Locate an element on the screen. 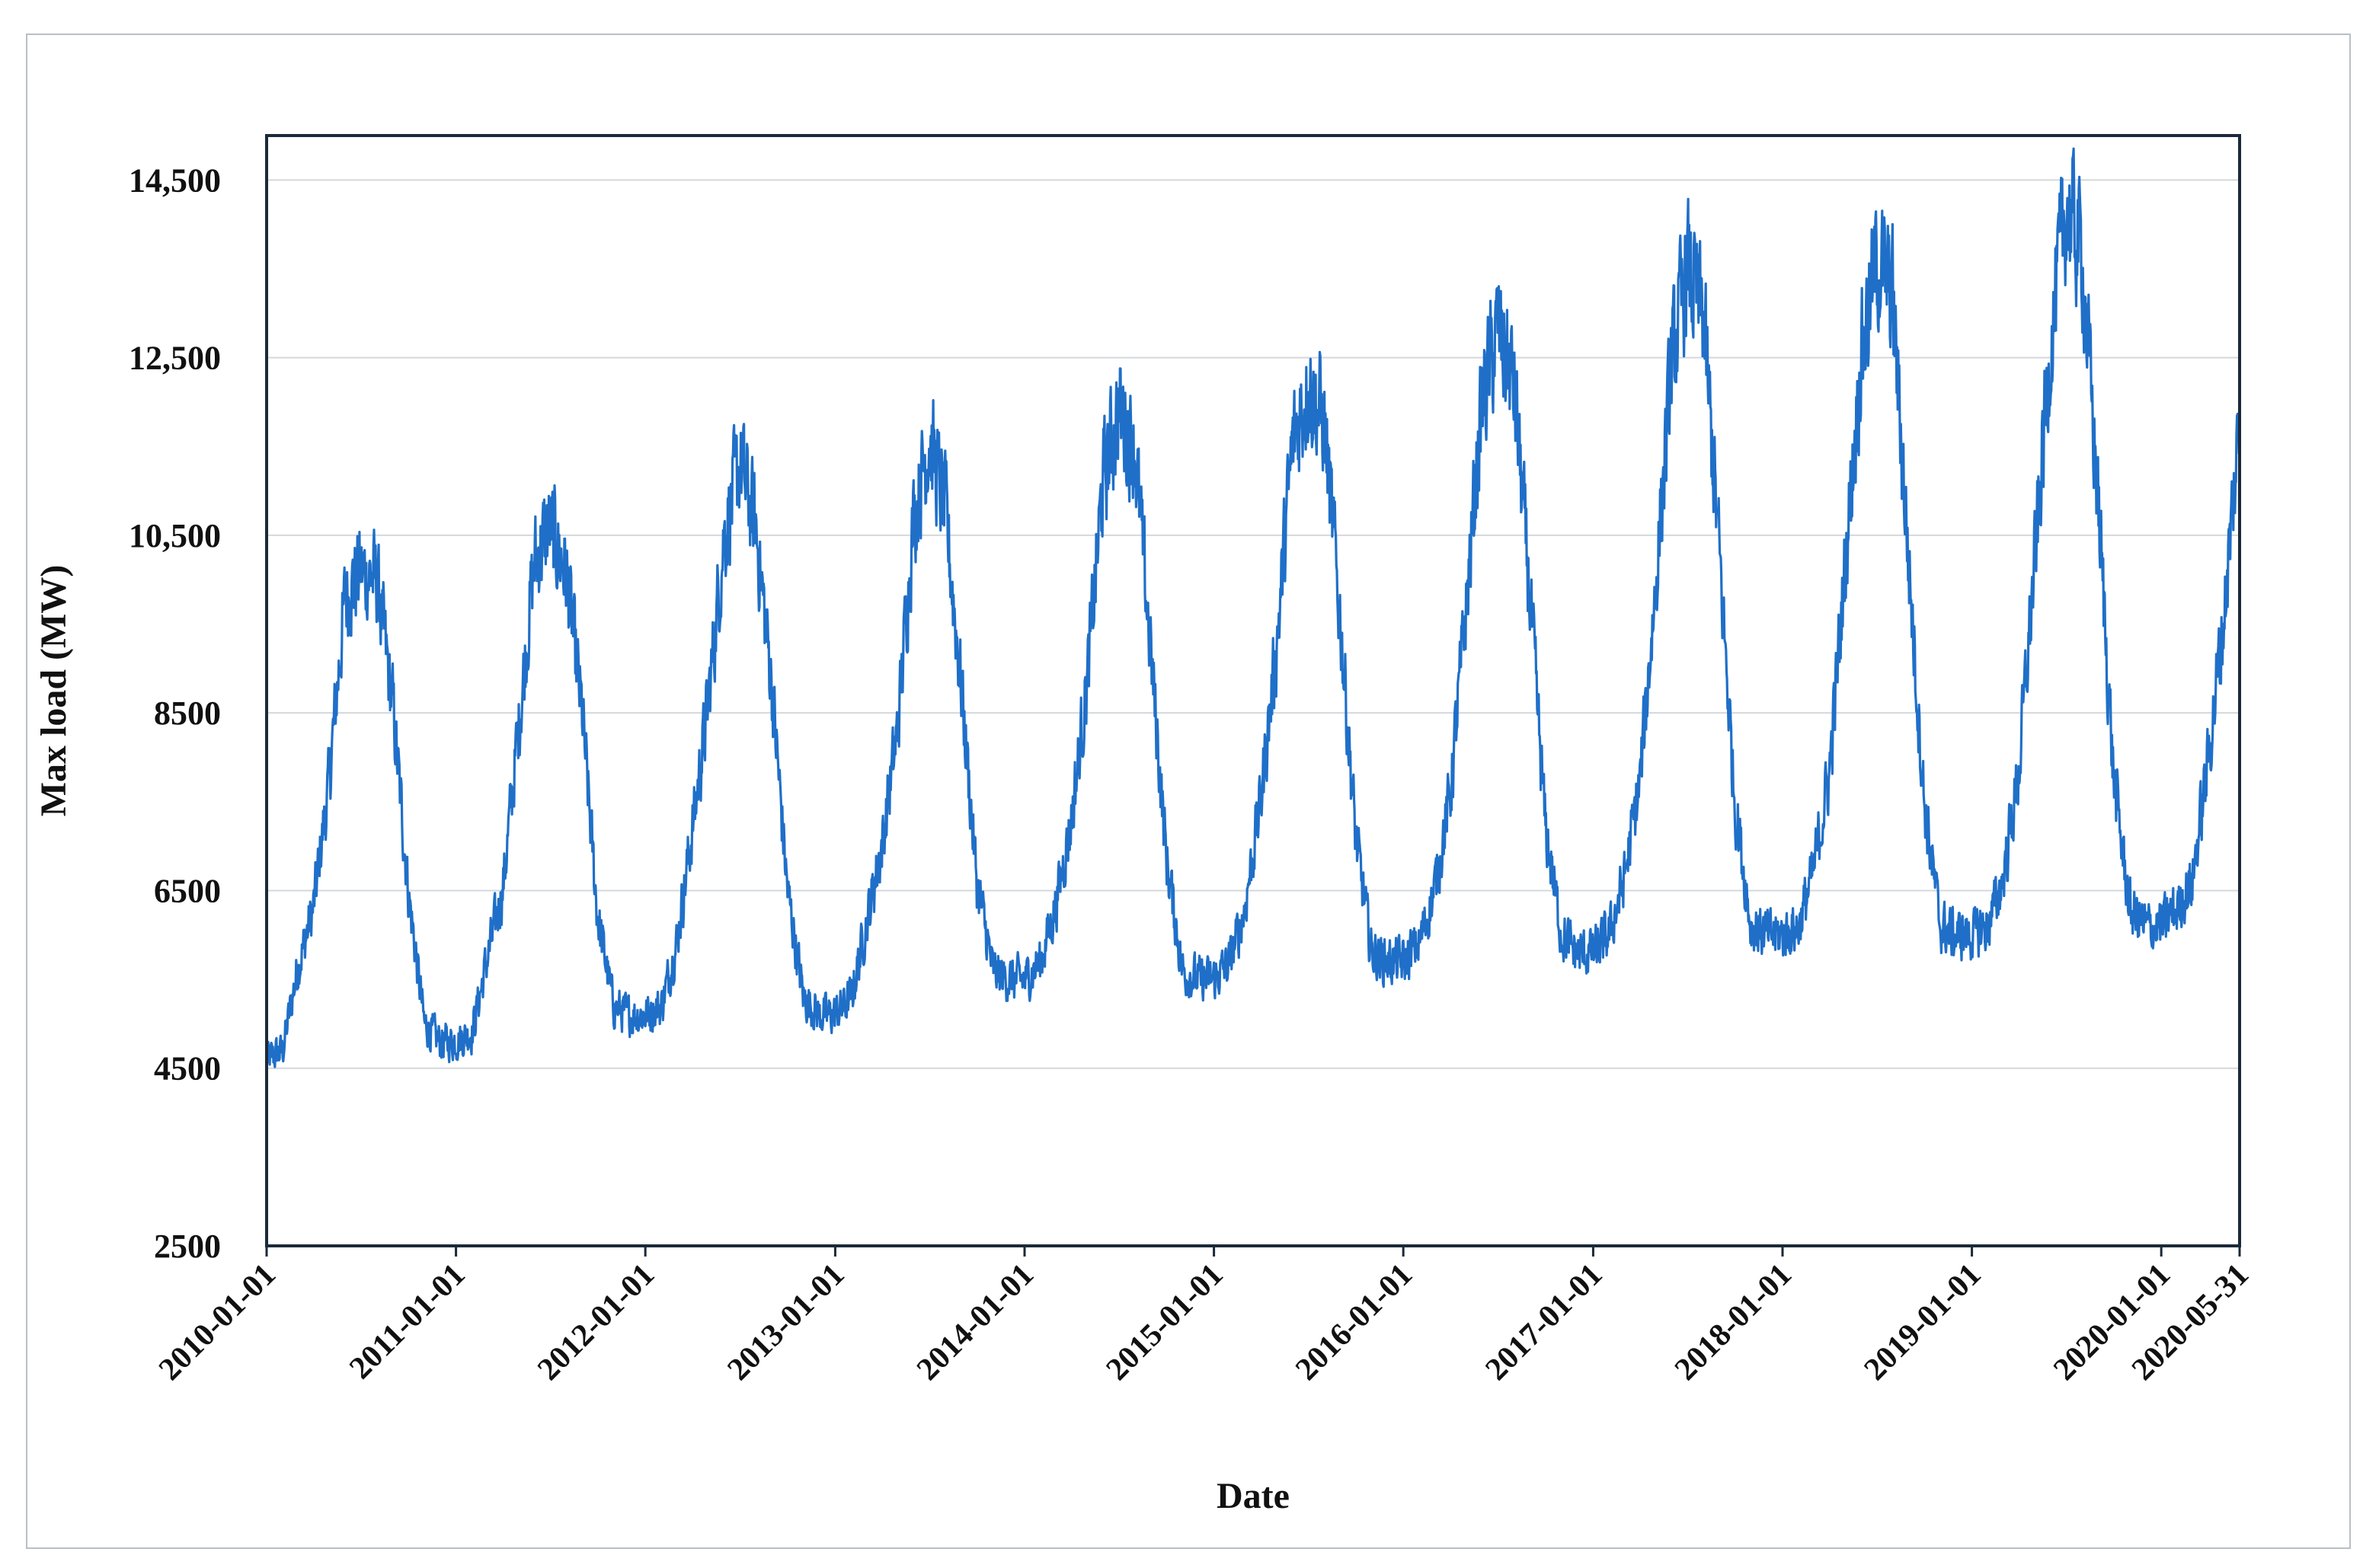  y-axis-label: Max load (MW) is located at coordinates (54, 691).